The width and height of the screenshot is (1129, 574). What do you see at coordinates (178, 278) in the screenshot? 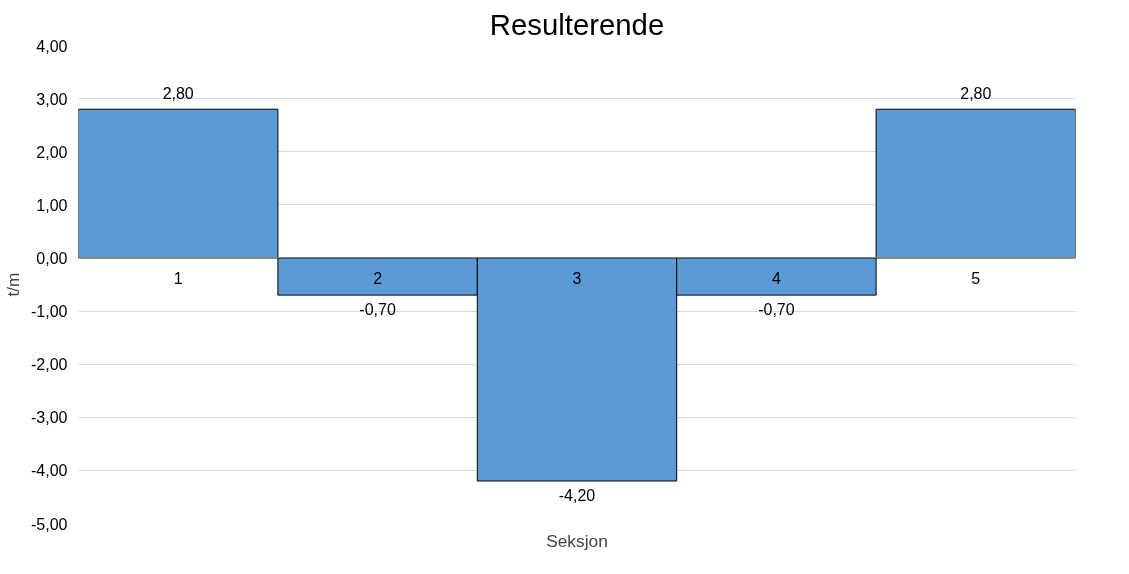
I see `x-tick-label: 1` at bounding box center [178, 278].